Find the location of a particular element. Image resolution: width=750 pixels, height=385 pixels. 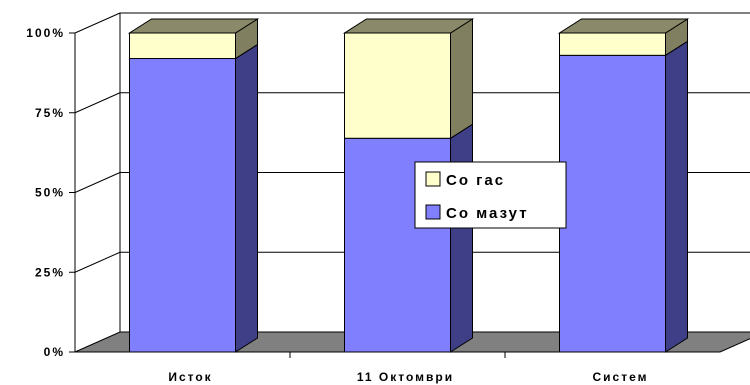

y-tick-label: 75% is located at coordinates (50, 113).